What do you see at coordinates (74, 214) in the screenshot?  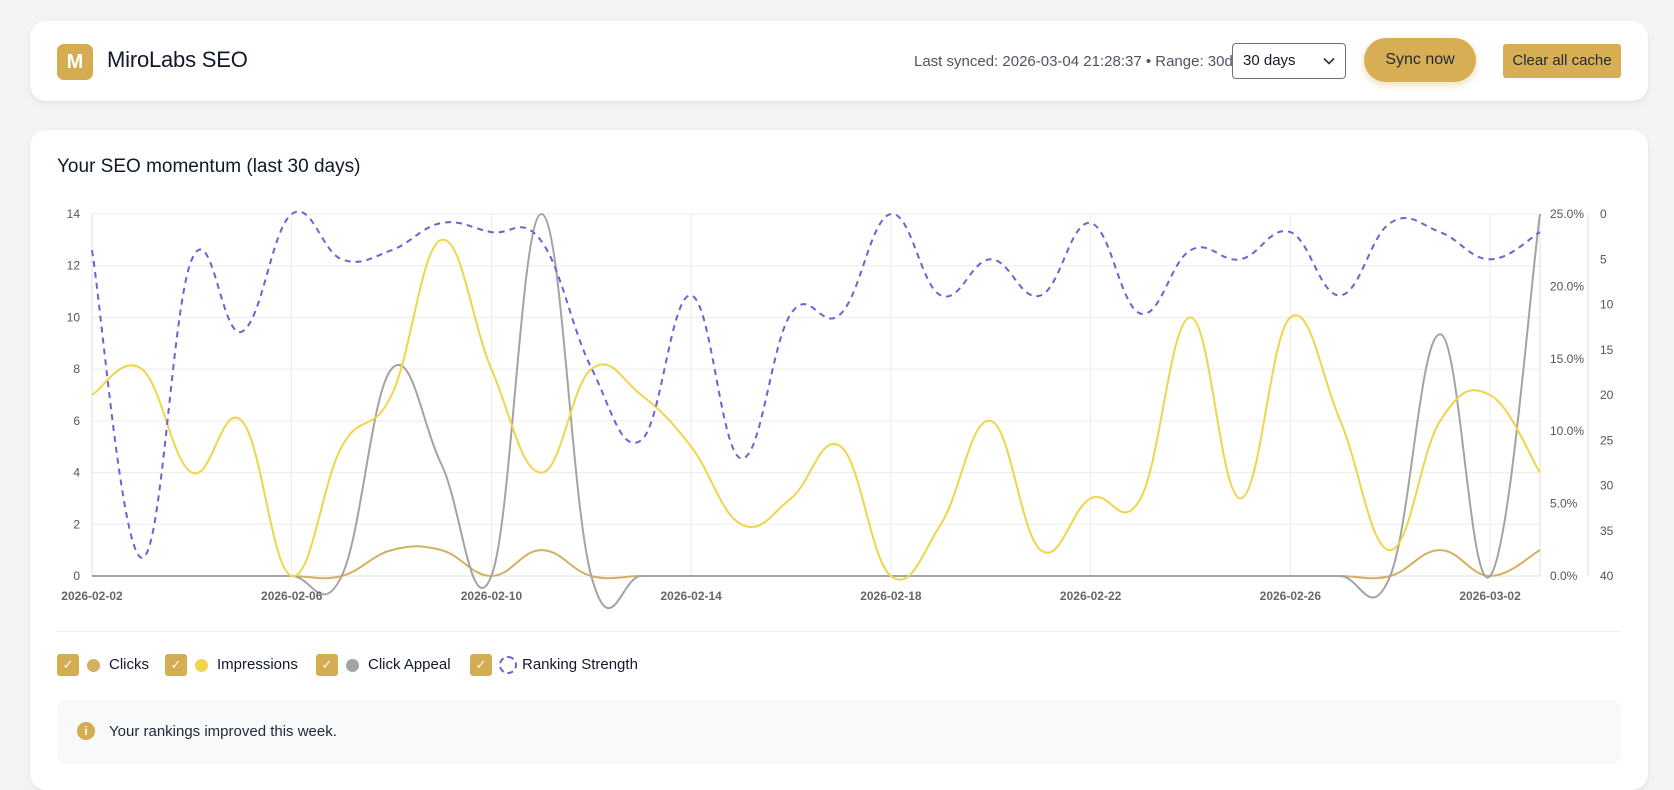 I see `y-left-tick-label: 14` at bounding box center [74, 214].